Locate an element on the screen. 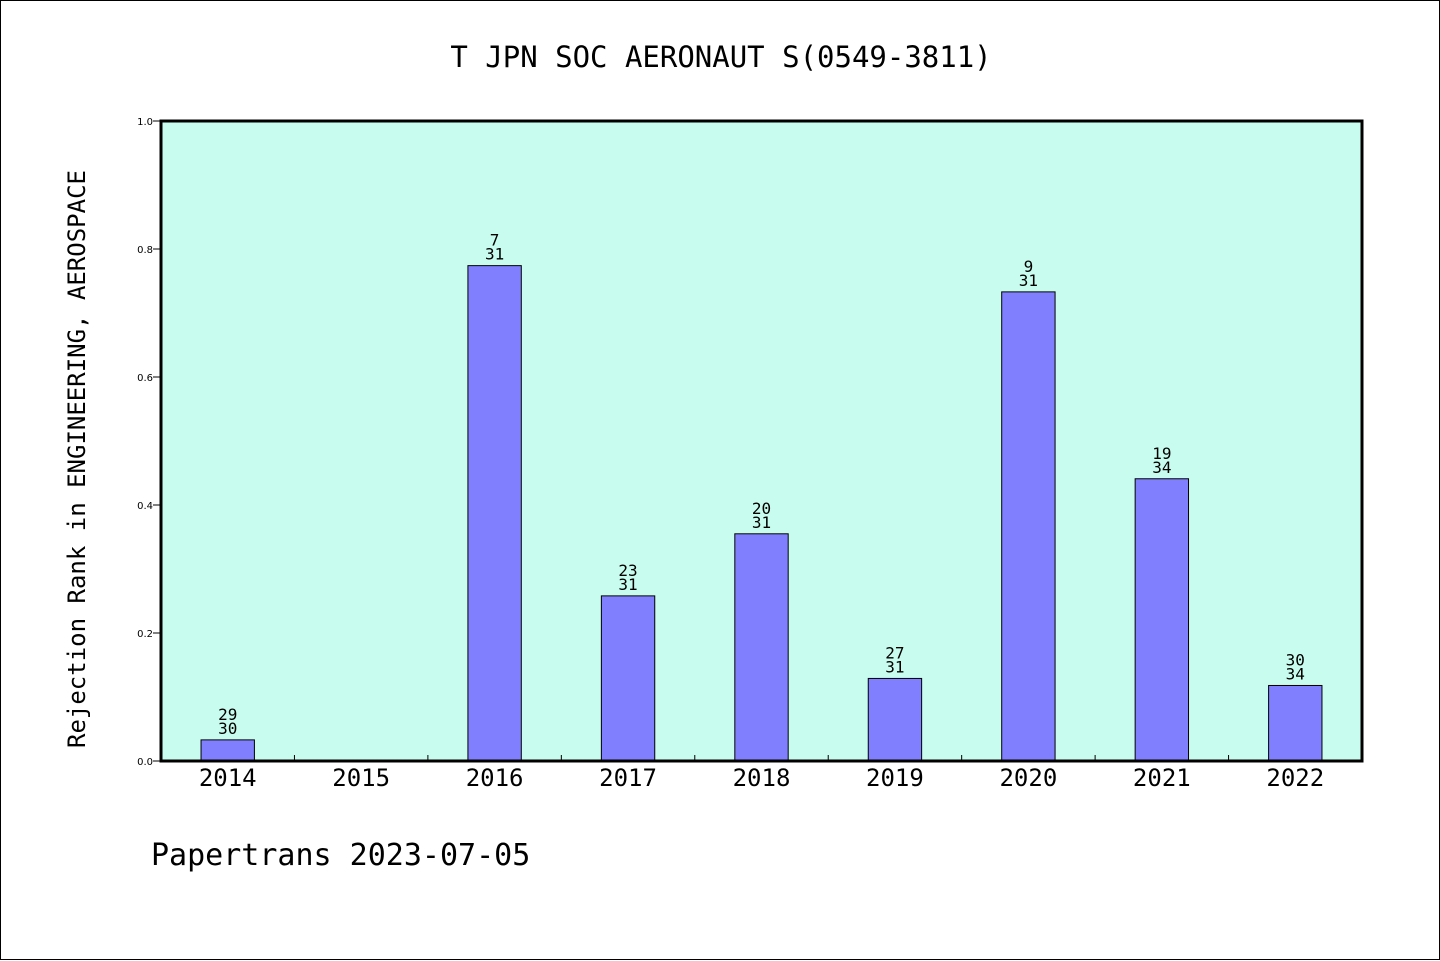  x-tick-label: 2014 is located at coordinates (228, 778).